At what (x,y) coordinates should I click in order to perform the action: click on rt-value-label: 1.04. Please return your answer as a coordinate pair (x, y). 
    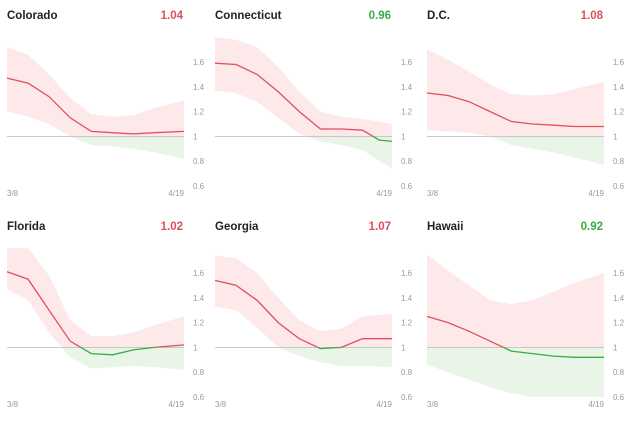
    Looking at the image, I should click on (171, 16).